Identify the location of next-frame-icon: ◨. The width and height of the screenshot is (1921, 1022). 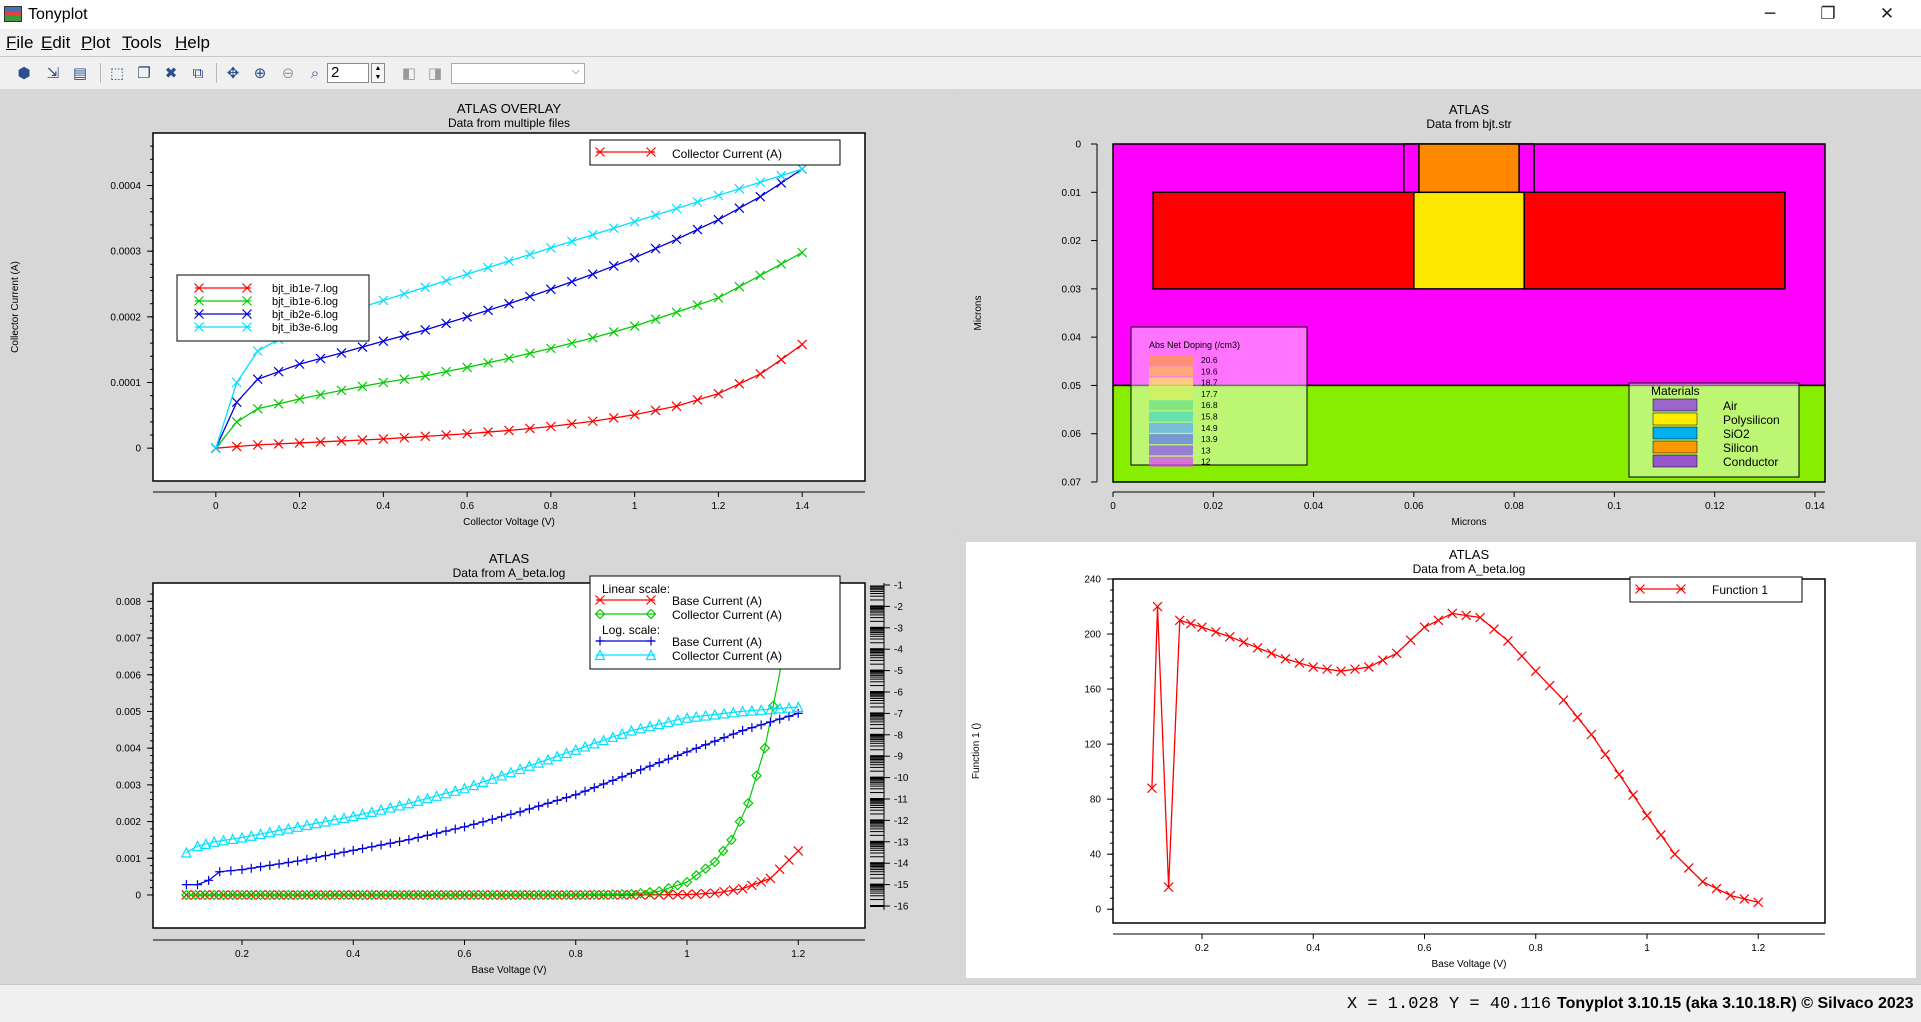
(435, 73).